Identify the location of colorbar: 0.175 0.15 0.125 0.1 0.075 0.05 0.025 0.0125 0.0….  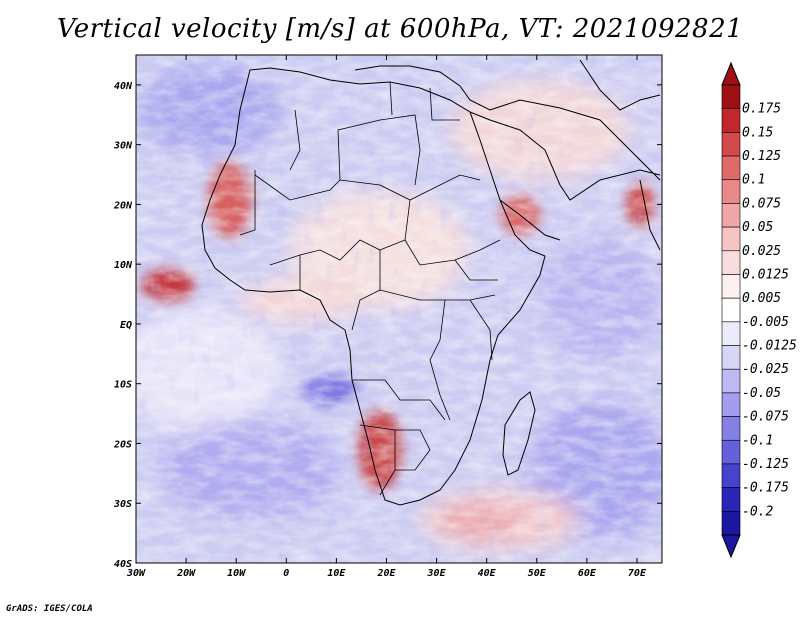
(759, 310).